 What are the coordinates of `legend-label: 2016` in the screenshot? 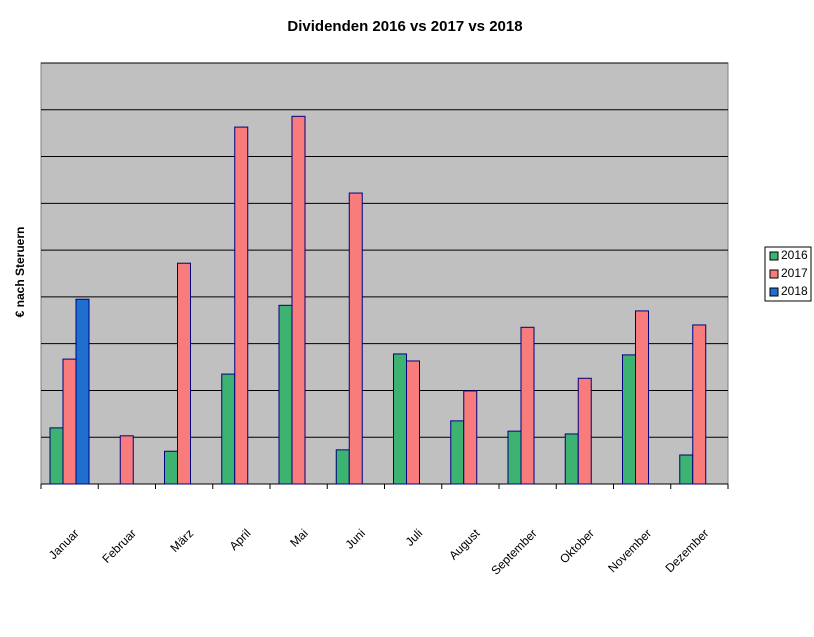 It's located at (794, 255).